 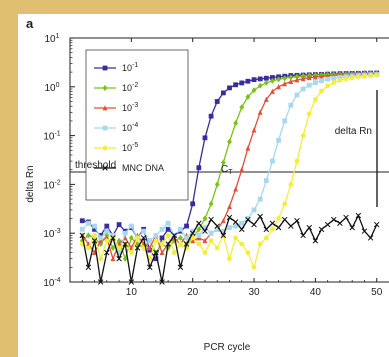 I want to click on legend-label: 10-2, so click(x=130, y=87).